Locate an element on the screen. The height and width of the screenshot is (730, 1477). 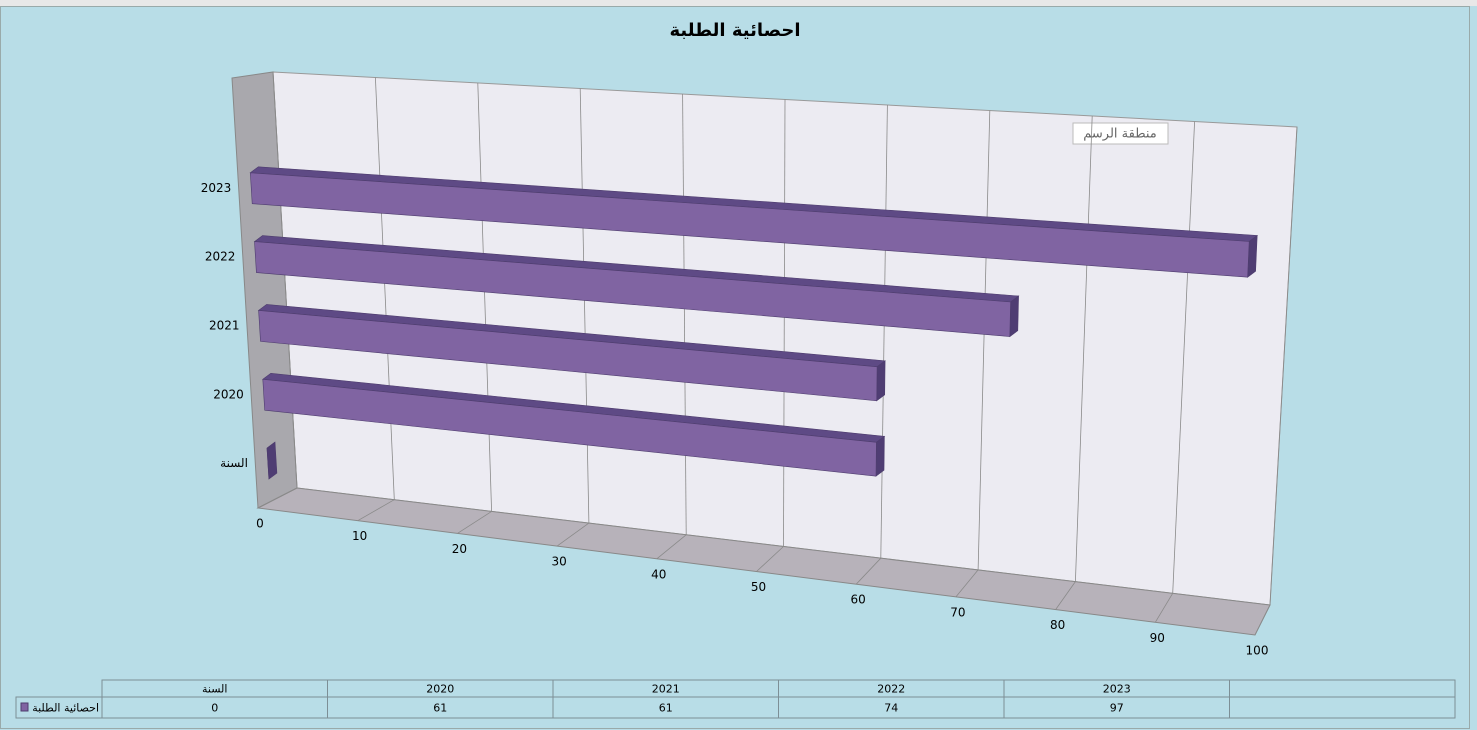
x-tick-label: 0 is located at coordinates (260, 524).